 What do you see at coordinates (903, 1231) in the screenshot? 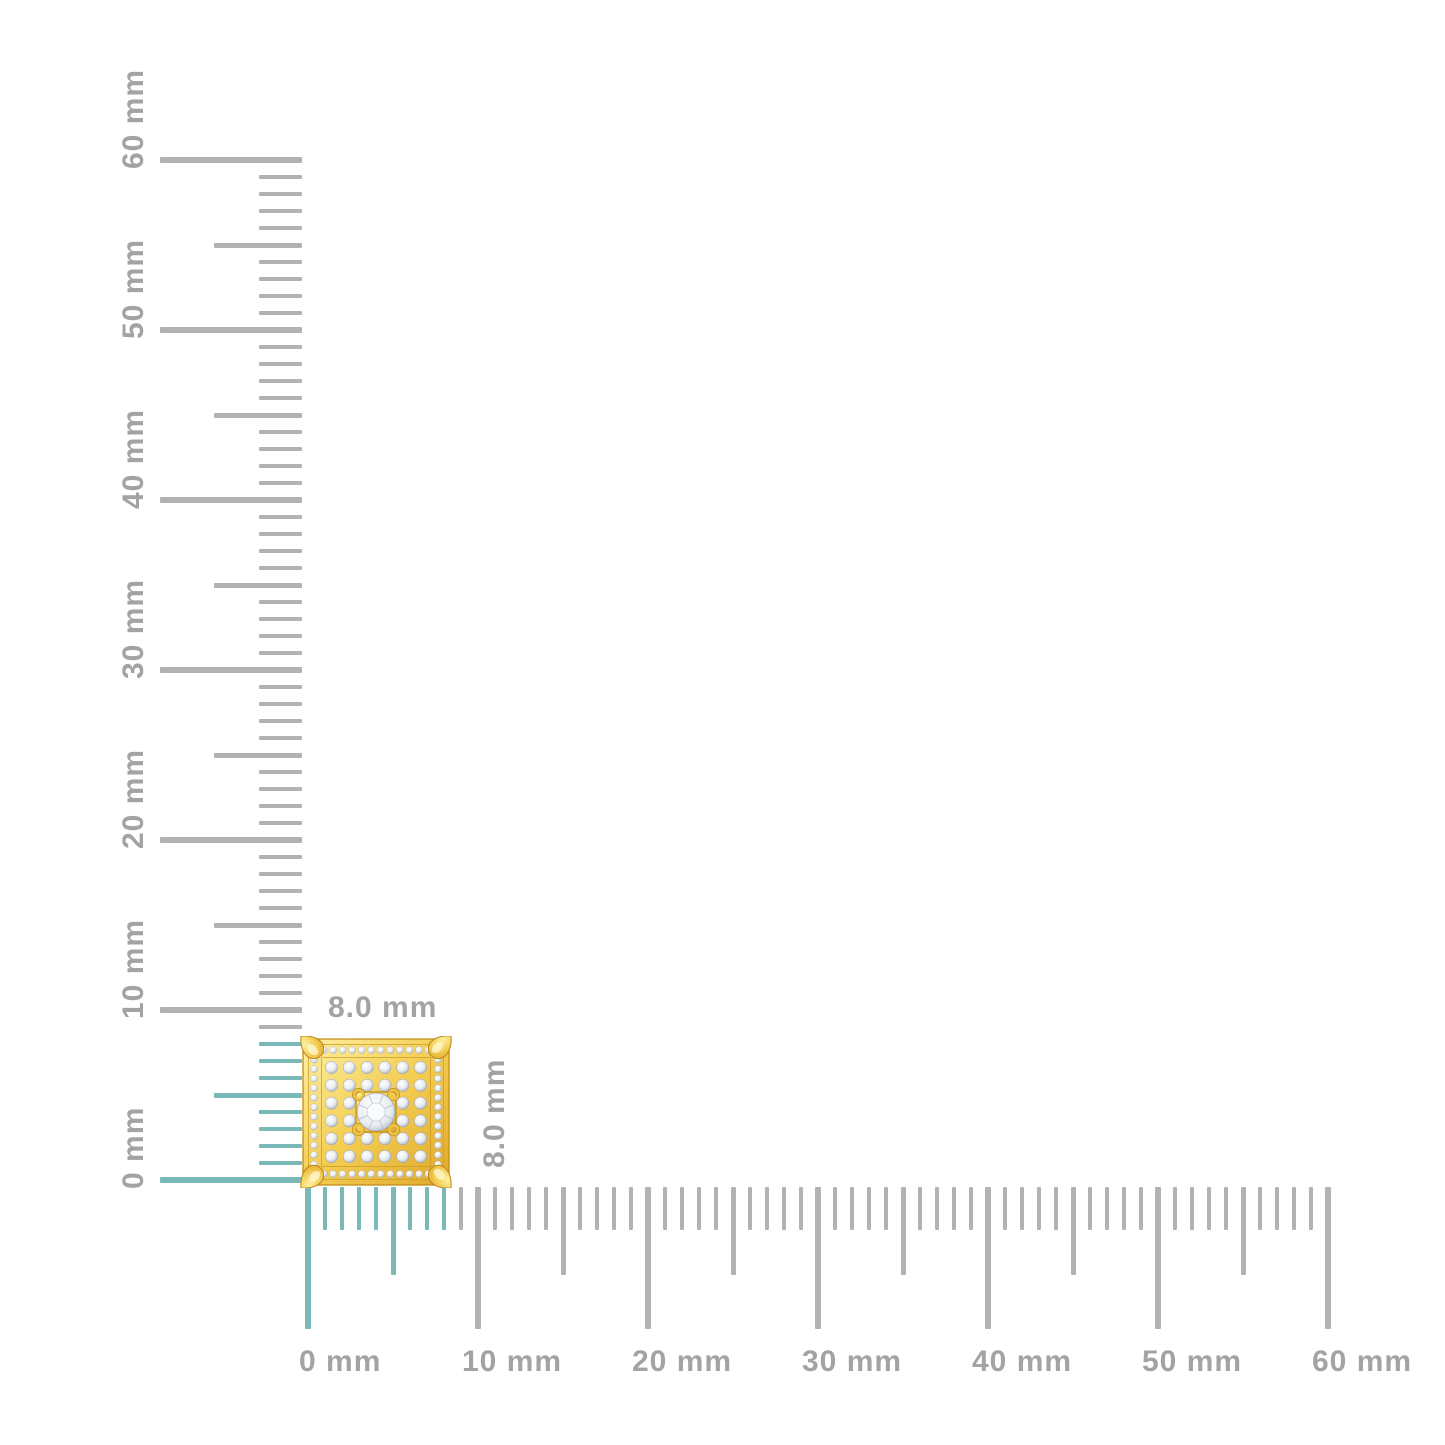
I see `h-tick-35mm` at bounding box center [903, 1231].